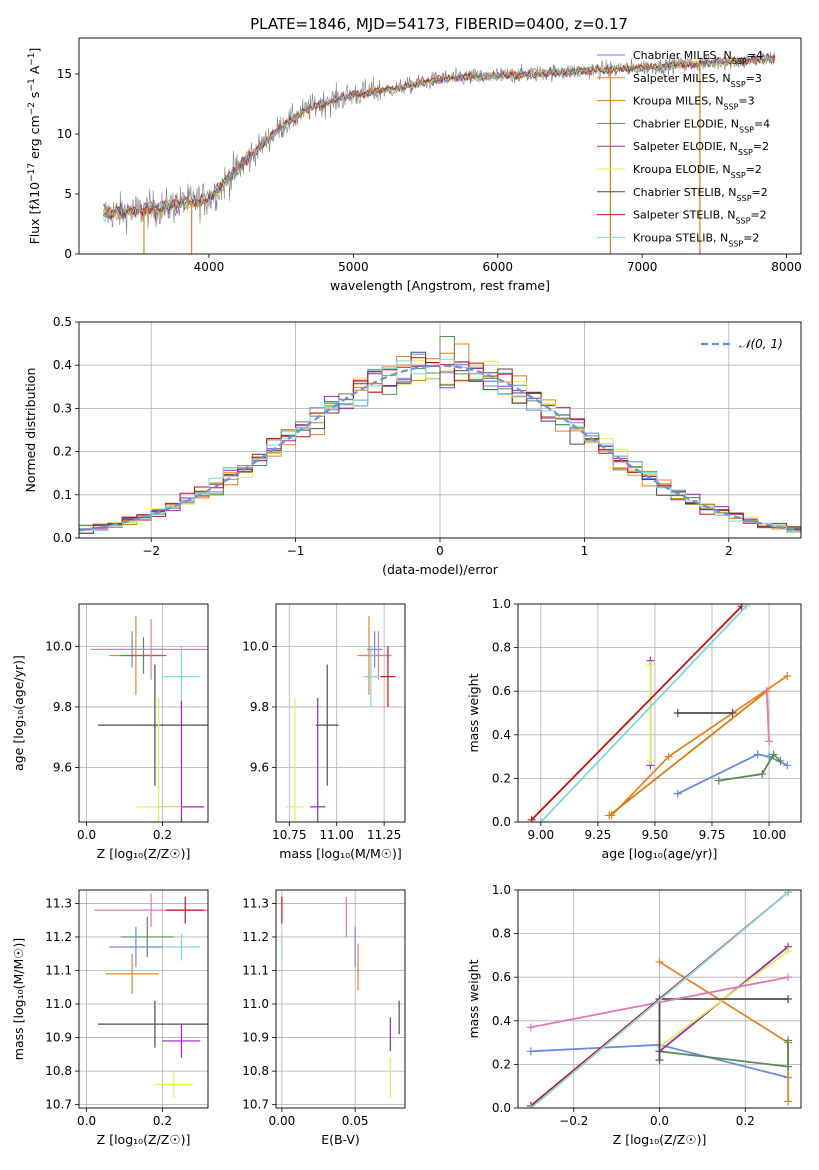 The image size is (819, 1170). Describe the element at coordinates (209, 267) in the screenshot. I see `x-tick-label: 4000` at that location.